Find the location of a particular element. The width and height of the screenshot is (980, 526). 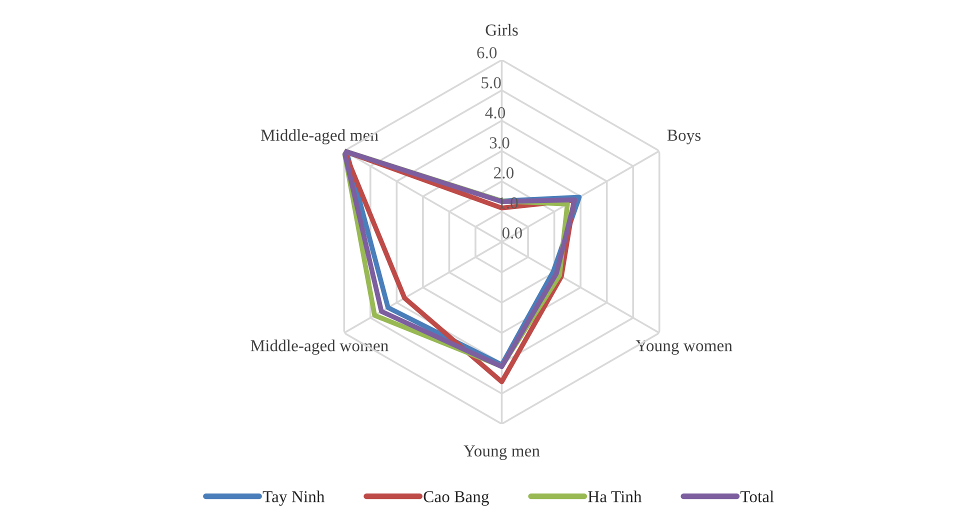

y-tick-label: 5.0 is located at coordinates (491, 82).